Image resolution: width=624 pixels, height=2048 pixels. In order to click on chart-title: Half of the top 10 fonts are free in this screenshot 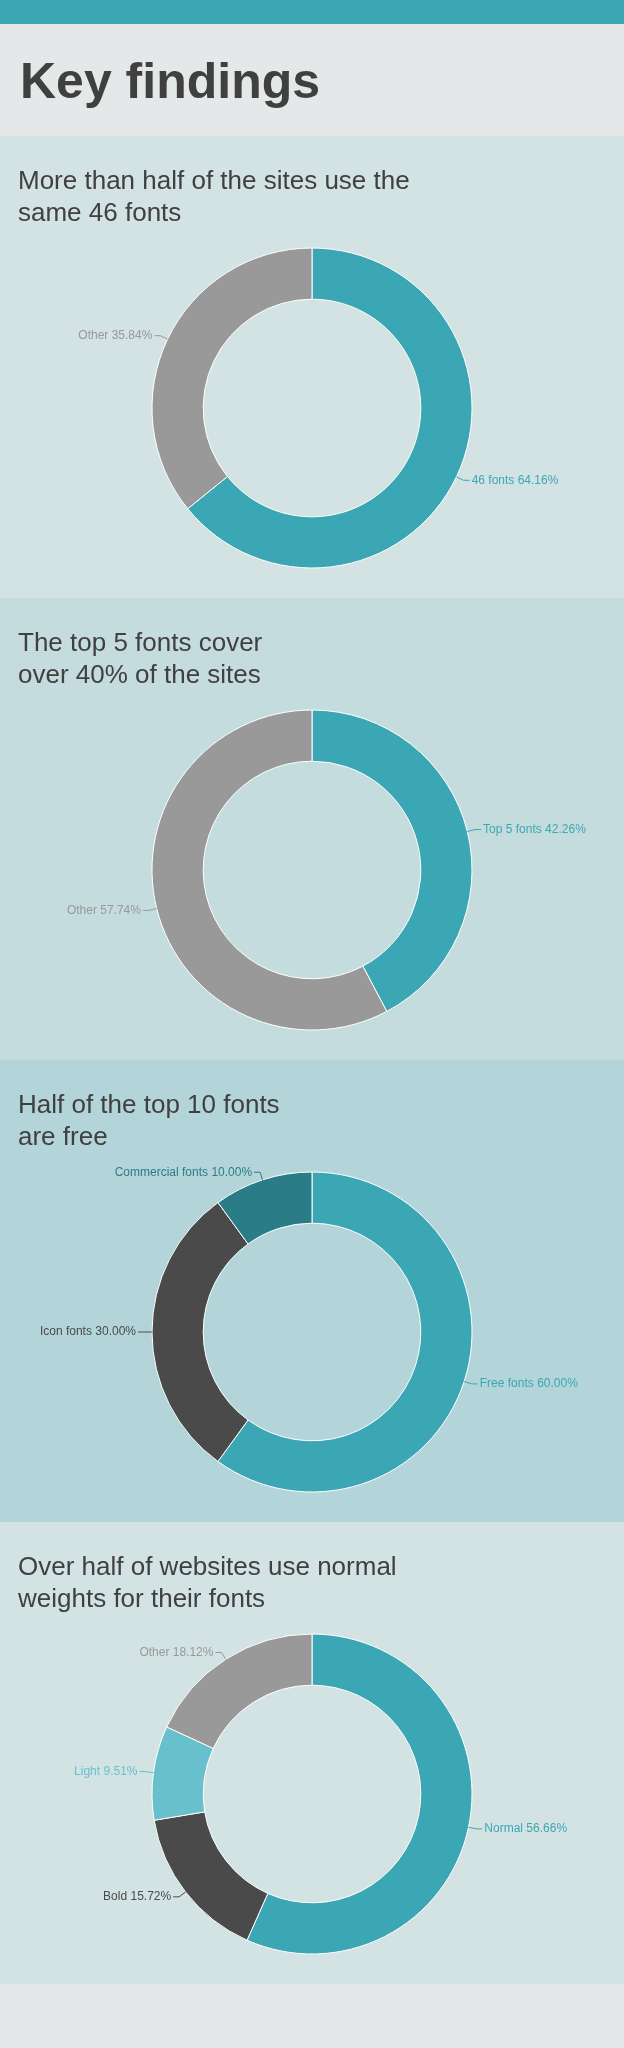, I will do `click(149, 1120)`.